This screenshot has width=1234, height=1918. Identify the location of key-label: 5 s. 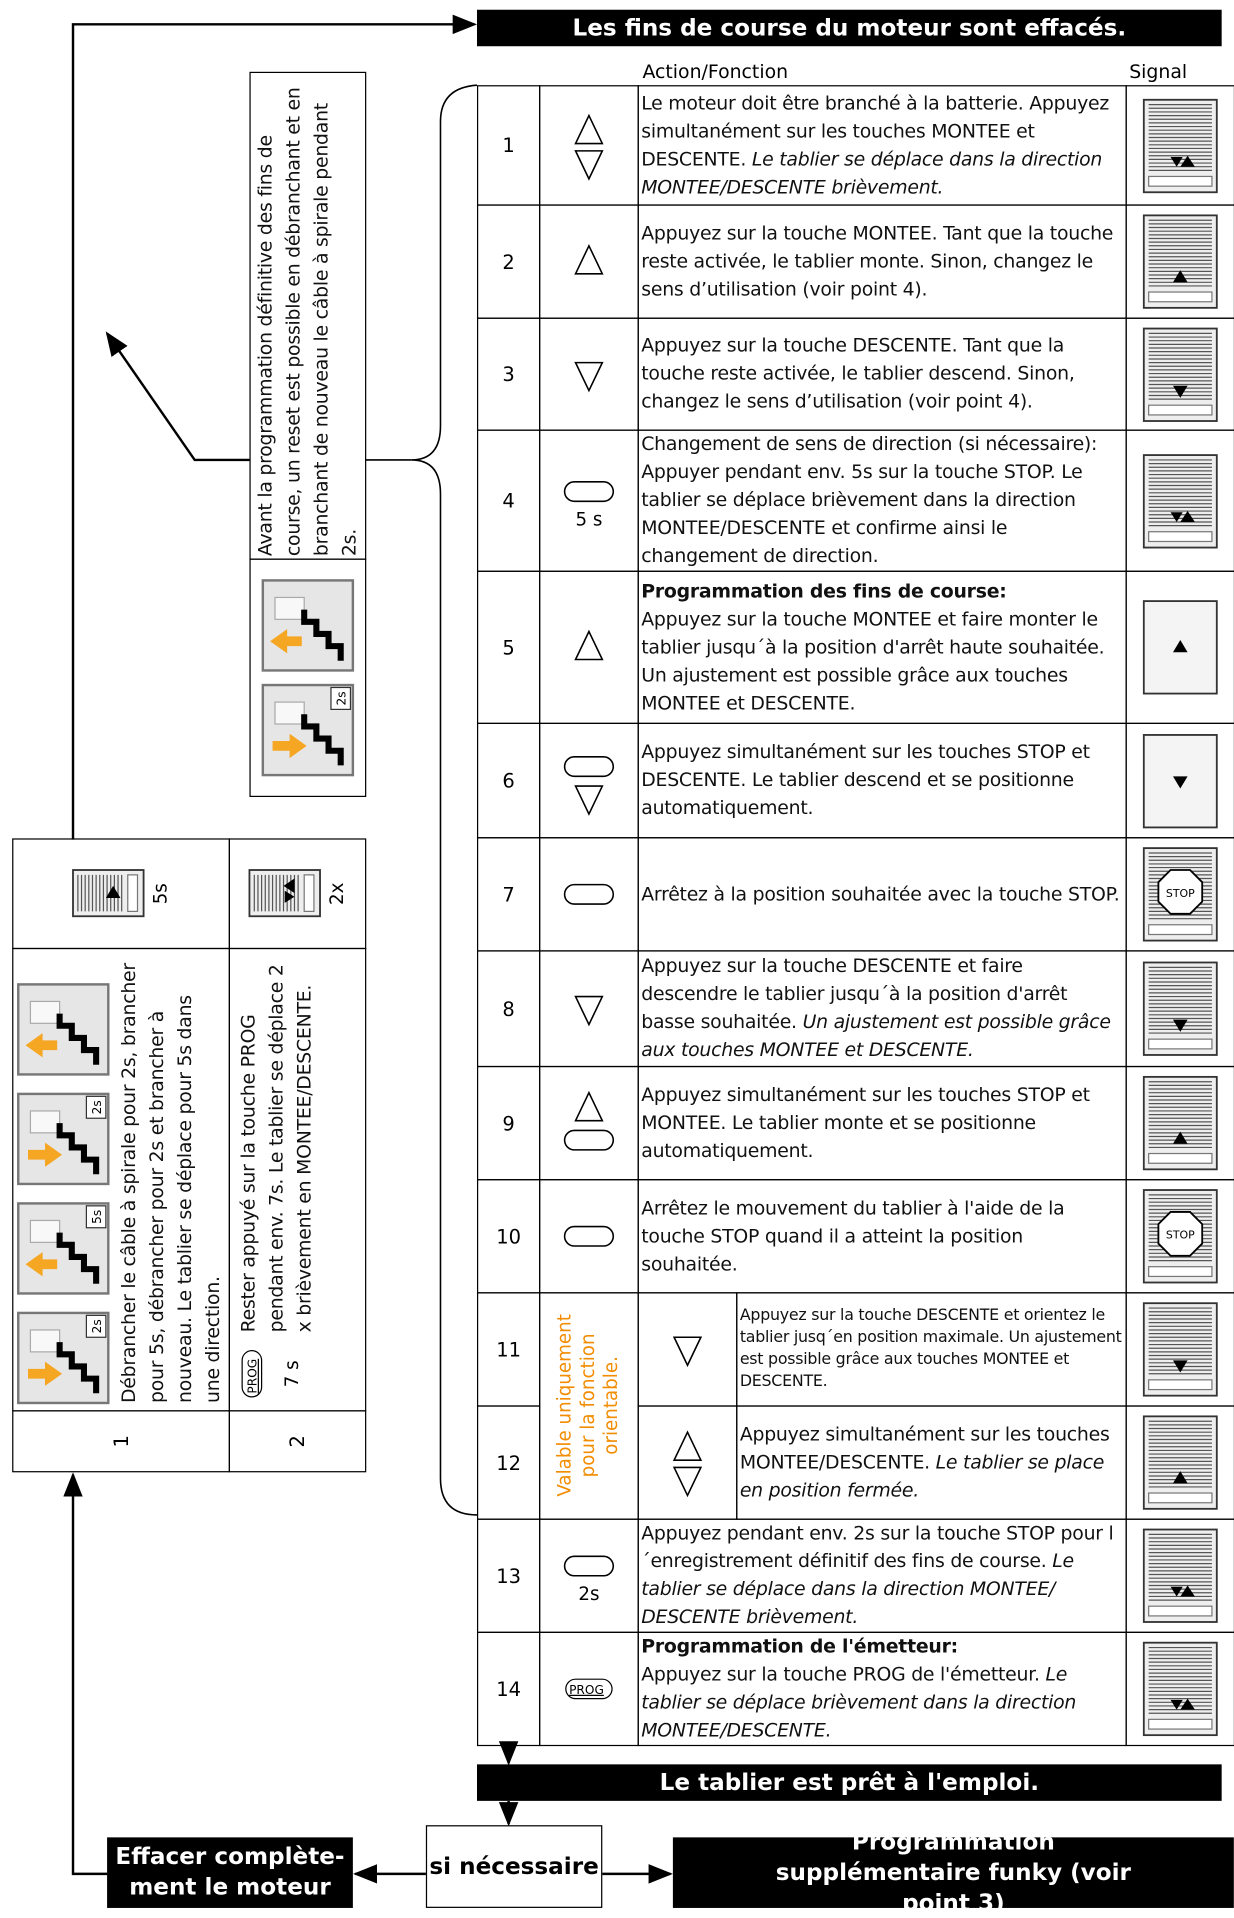
(588, 519).